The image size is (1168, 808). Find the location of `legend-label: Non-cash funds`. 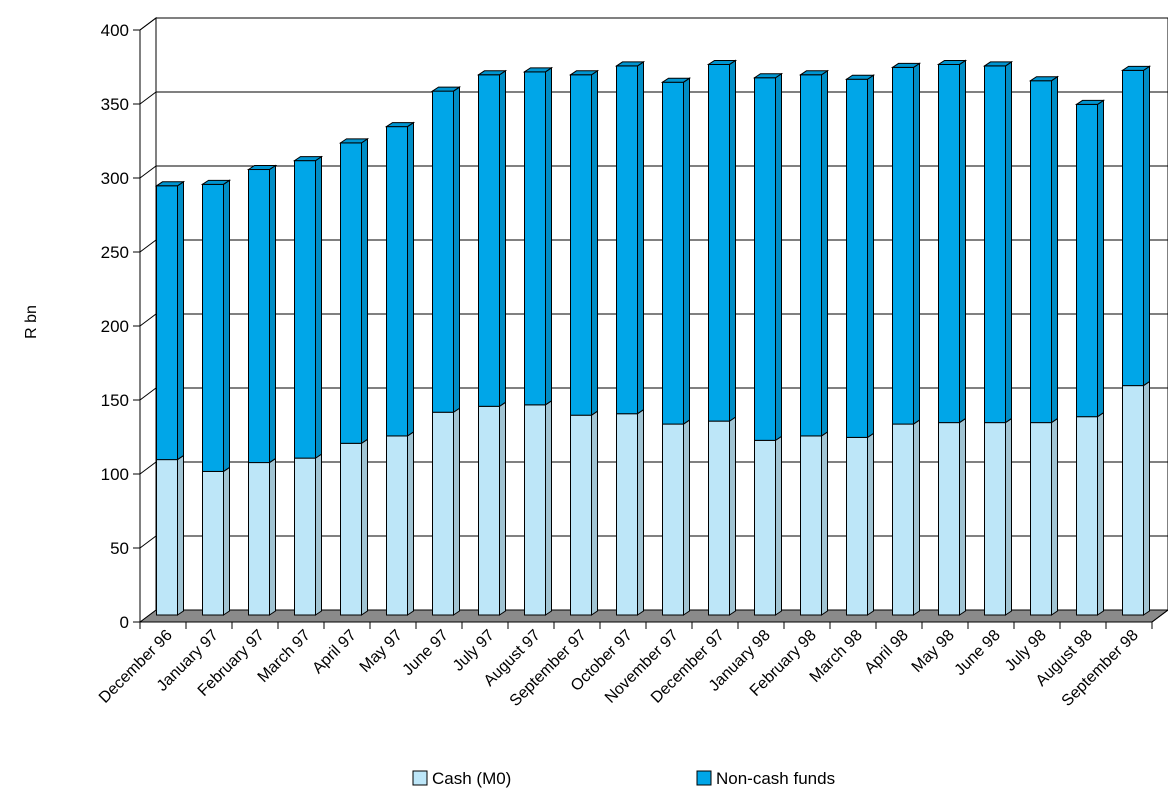

legend-label: Non-cash funds is located at coordinates (775, 778).